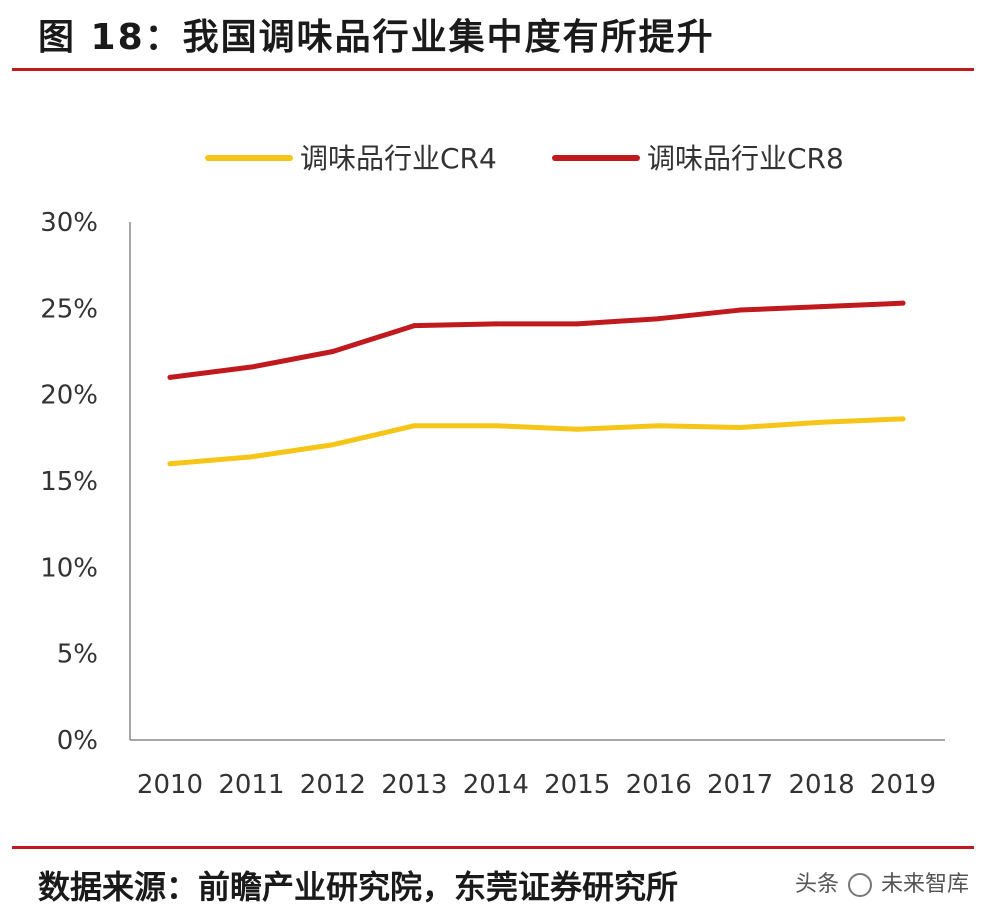 Image resolution: width=1000 pixels, height=912 pixels. I want to click on y-tick-label: 5%, so click(77, 655).